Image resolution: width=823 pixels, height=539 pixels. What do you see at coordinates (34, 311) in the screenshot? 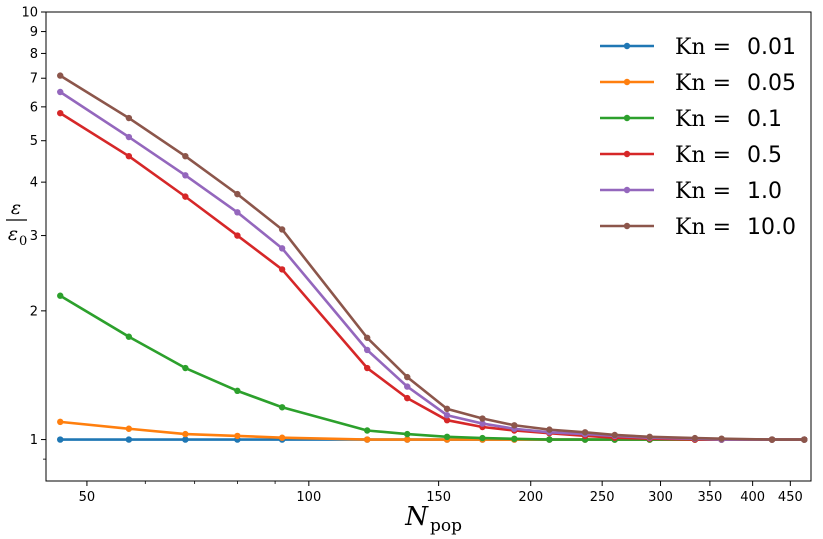
I see `y-tick-label: 2` at bounding box center [34, 311].